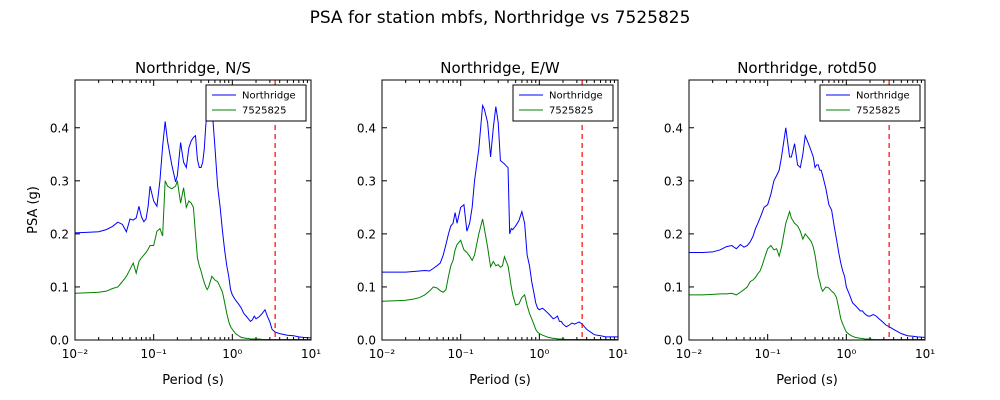  I want to click on y-axis-label: PSA (g), so click(33, 210).